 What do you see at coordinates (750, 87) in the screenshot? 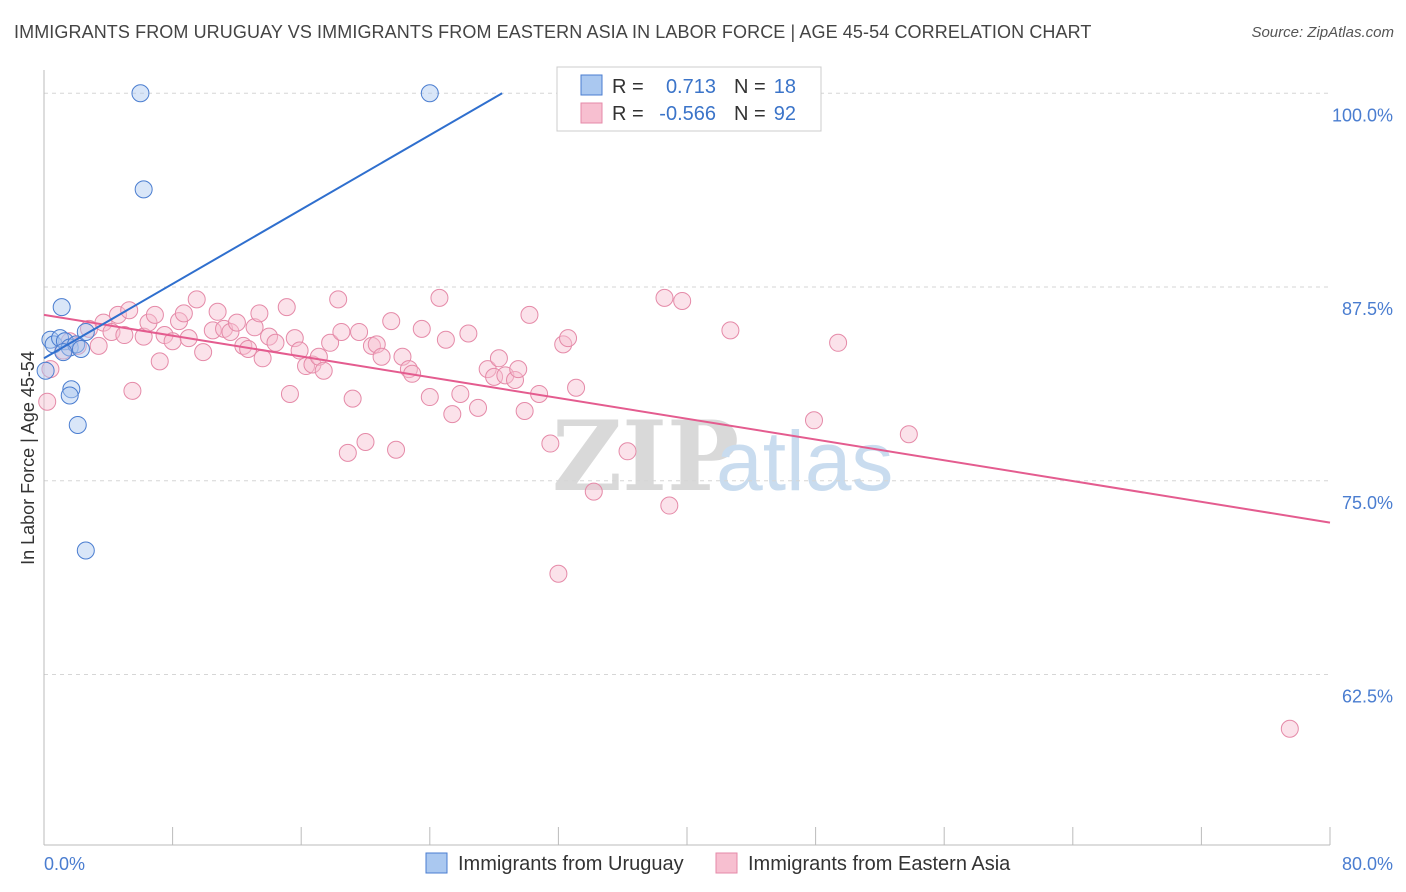
I see `stats-n-label-1: N =` at bounding box center [750, 87].